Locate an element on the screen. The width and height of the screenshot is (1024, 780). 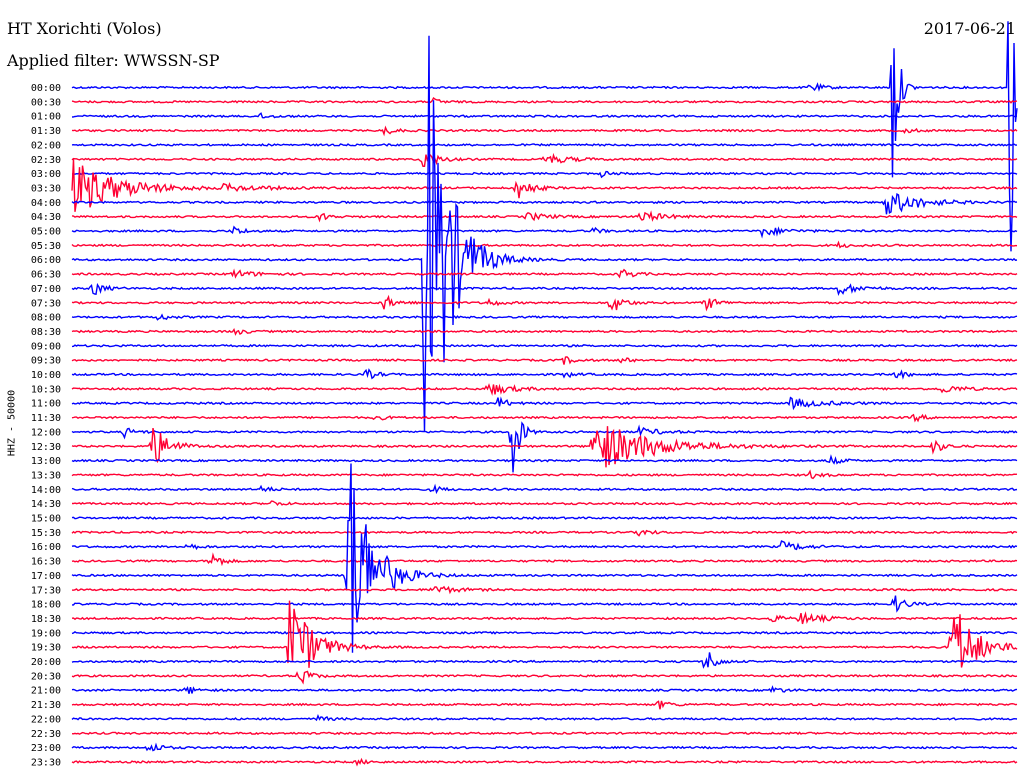
row-label: 11:30 is located at coordinates (46, 418).